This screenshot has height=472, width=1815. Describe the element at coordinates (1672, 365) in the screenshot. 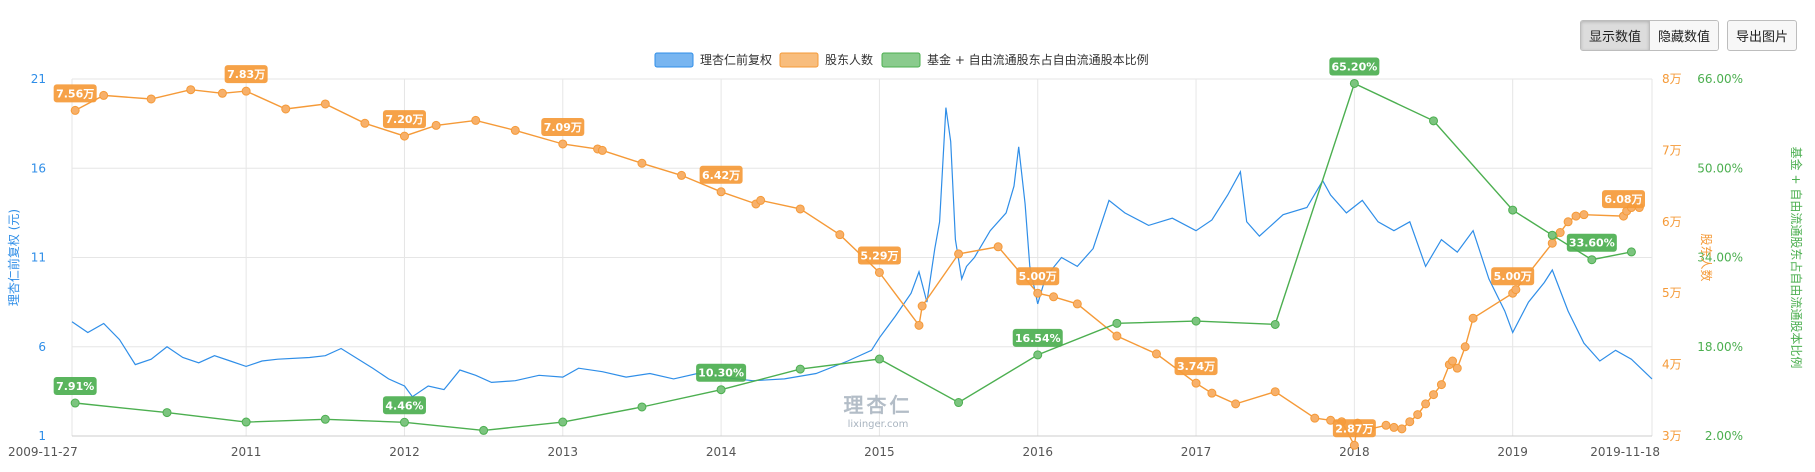

I see `right1-axis-tick-label: 4万` at that location.